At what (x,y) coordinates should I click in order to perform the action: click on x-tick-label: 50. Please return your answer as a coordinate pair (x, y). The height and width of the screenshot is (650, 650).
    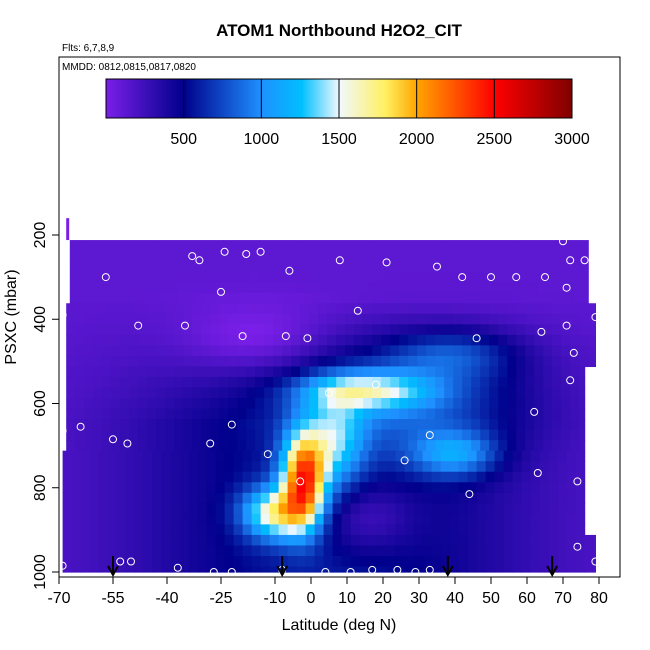
    Looking at the image, I should click on (491, 598).